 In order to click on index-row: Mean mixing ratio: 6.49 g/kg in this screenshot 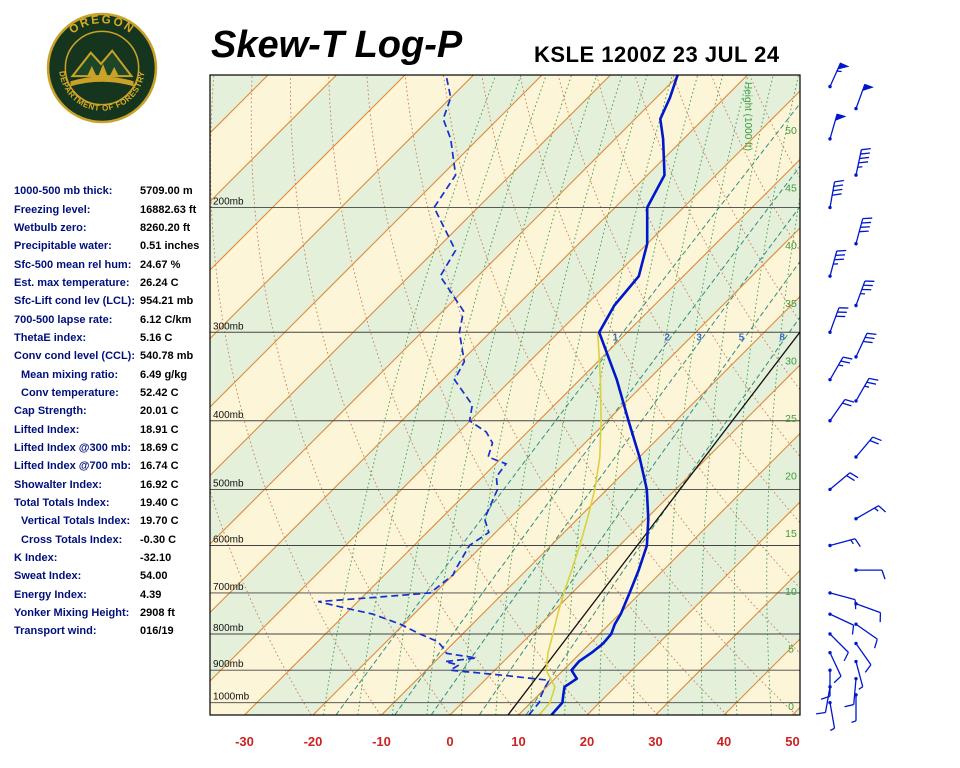, I will do `click(113, 374)`.